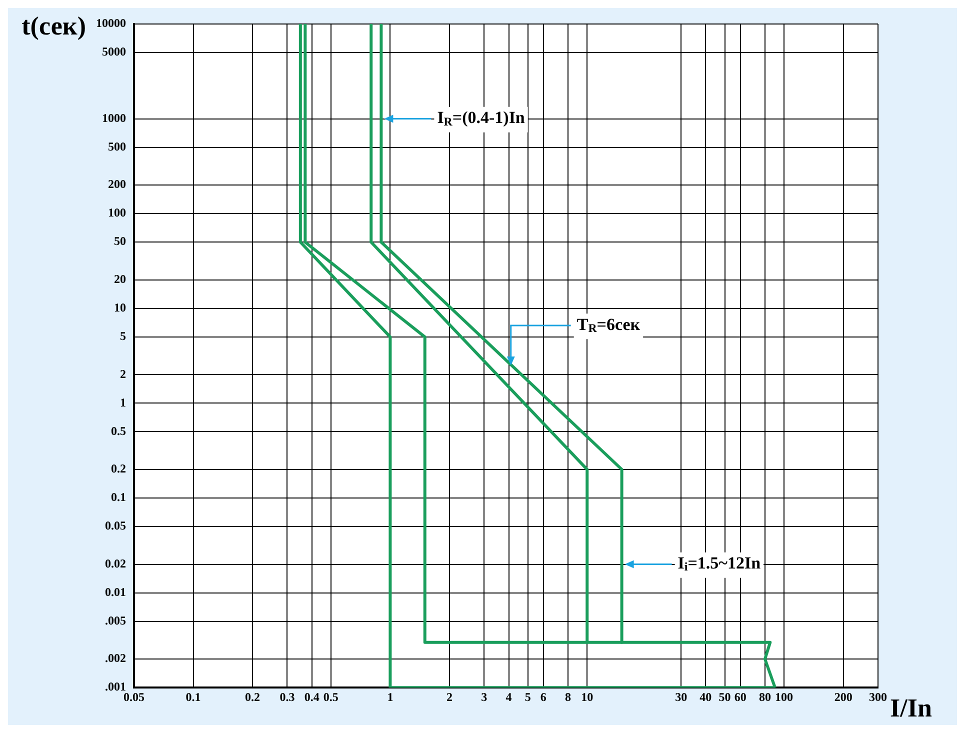  What do you see at coordinates (115, 687) in the screenshot?
I see `y-tick-label: .001` at bounding box center [115, 687].